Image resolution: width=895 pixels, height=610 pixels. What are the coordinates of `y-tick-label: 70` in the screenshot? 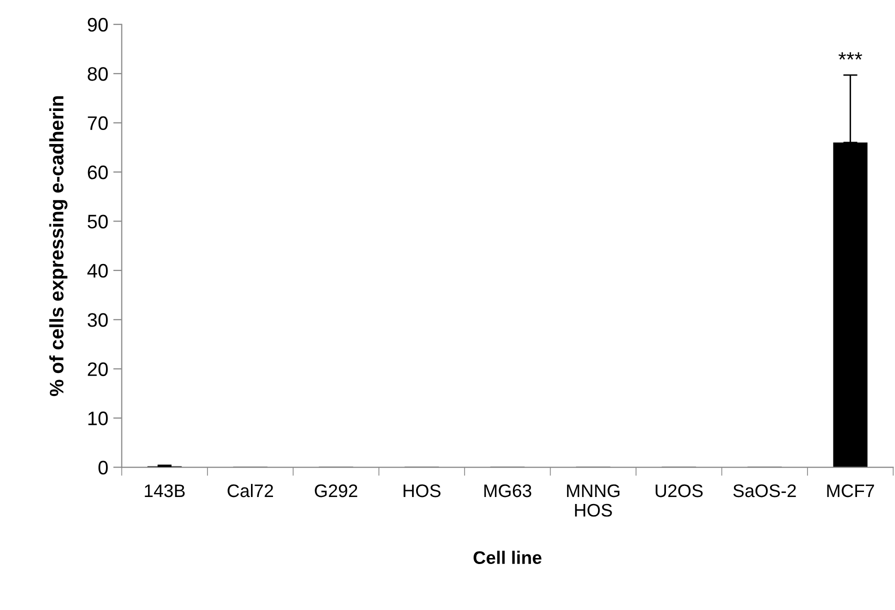 It's located at (98, 123).